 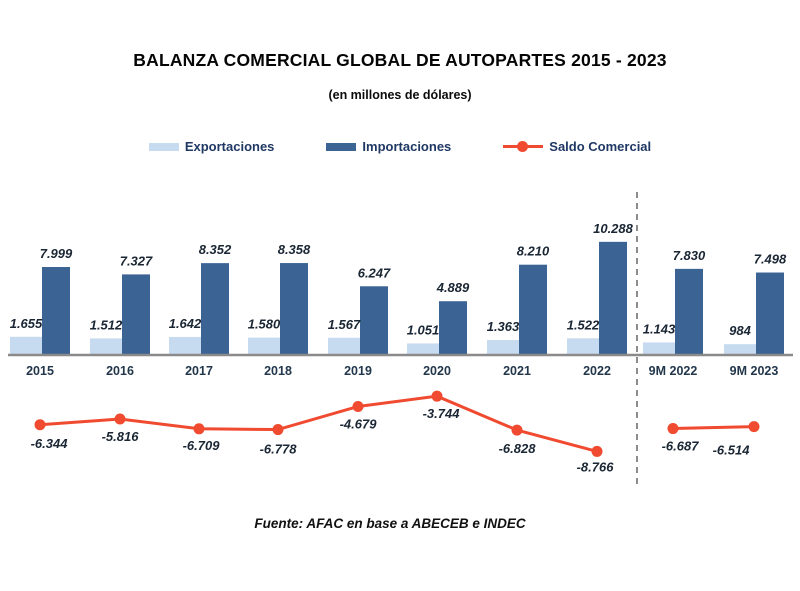 I want to click on category-label-4: 2019, so click(x=358, y=371).